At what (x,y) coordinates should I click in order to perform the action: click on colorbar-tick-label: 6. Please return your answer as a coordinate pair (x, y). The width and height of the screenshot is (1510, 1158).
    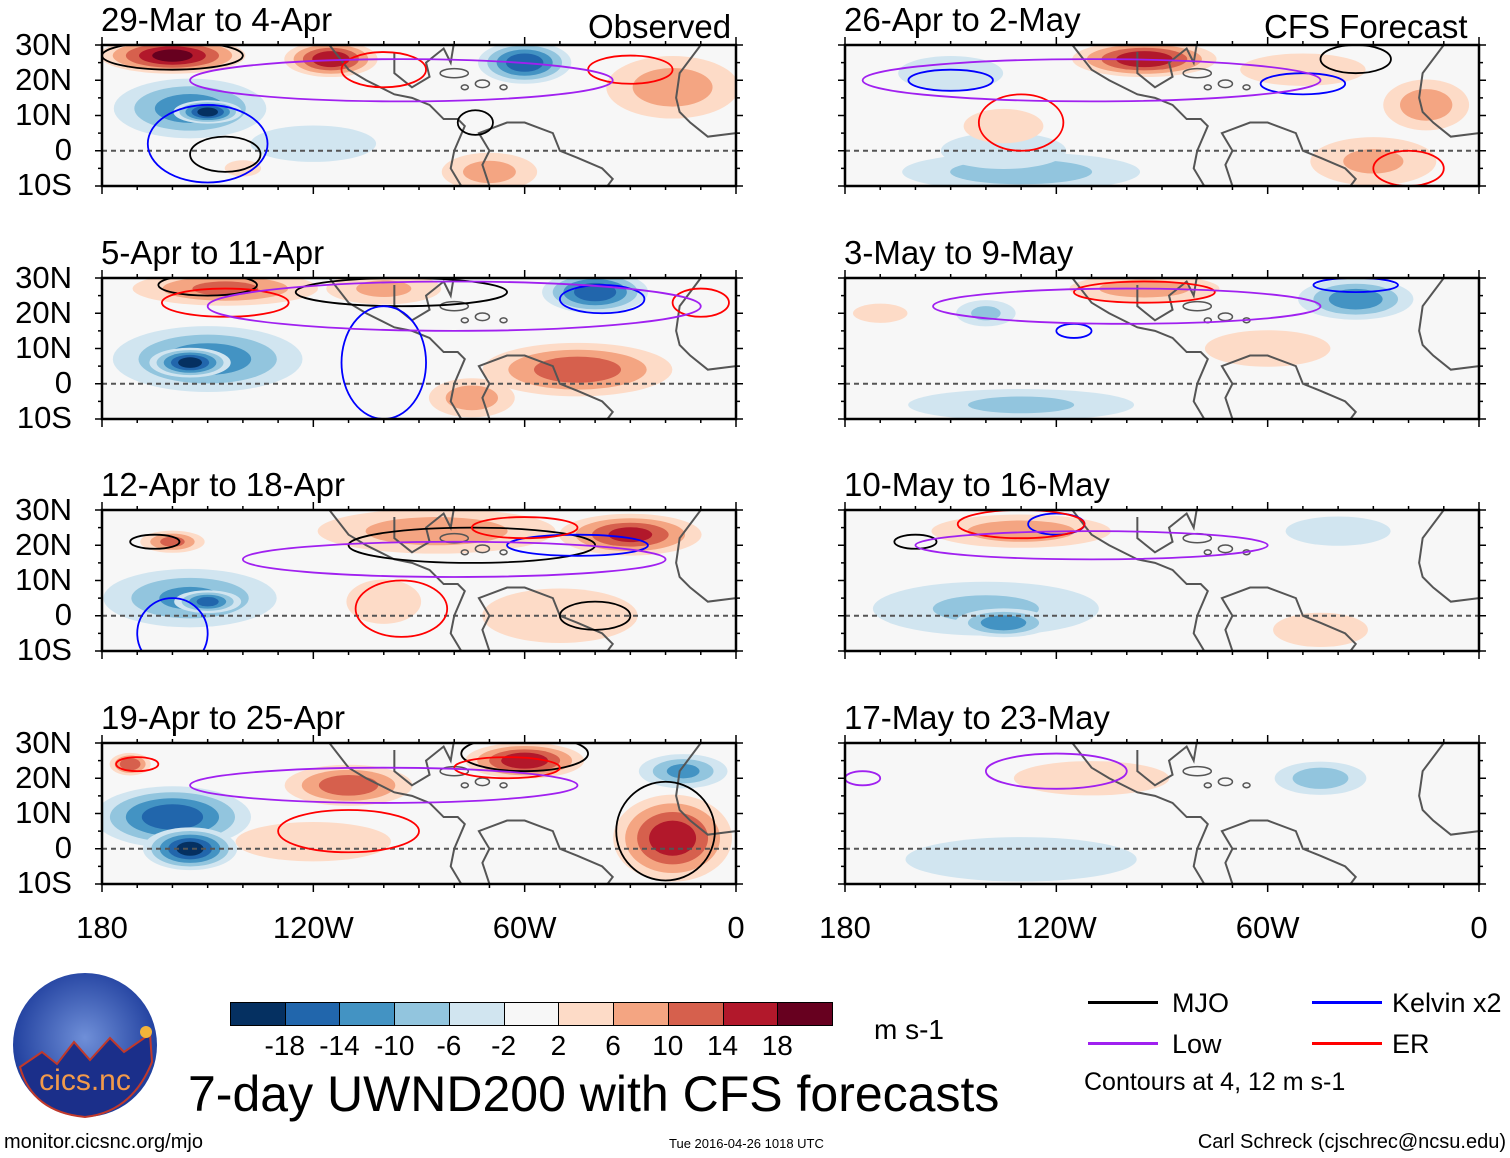
    Looking at the image, I should click on (613, 1045).